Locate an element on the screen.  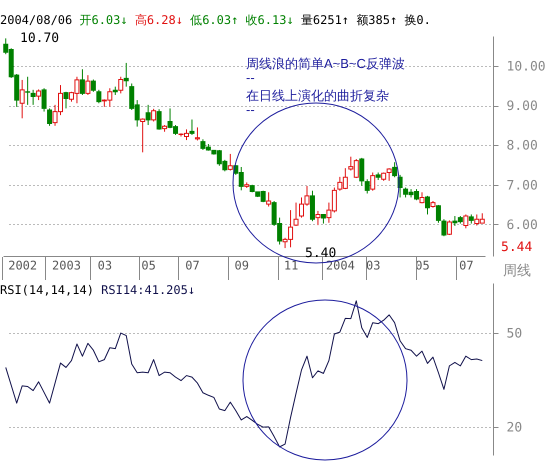
x-tick-label: 05 is located at coordinates (148, 265).